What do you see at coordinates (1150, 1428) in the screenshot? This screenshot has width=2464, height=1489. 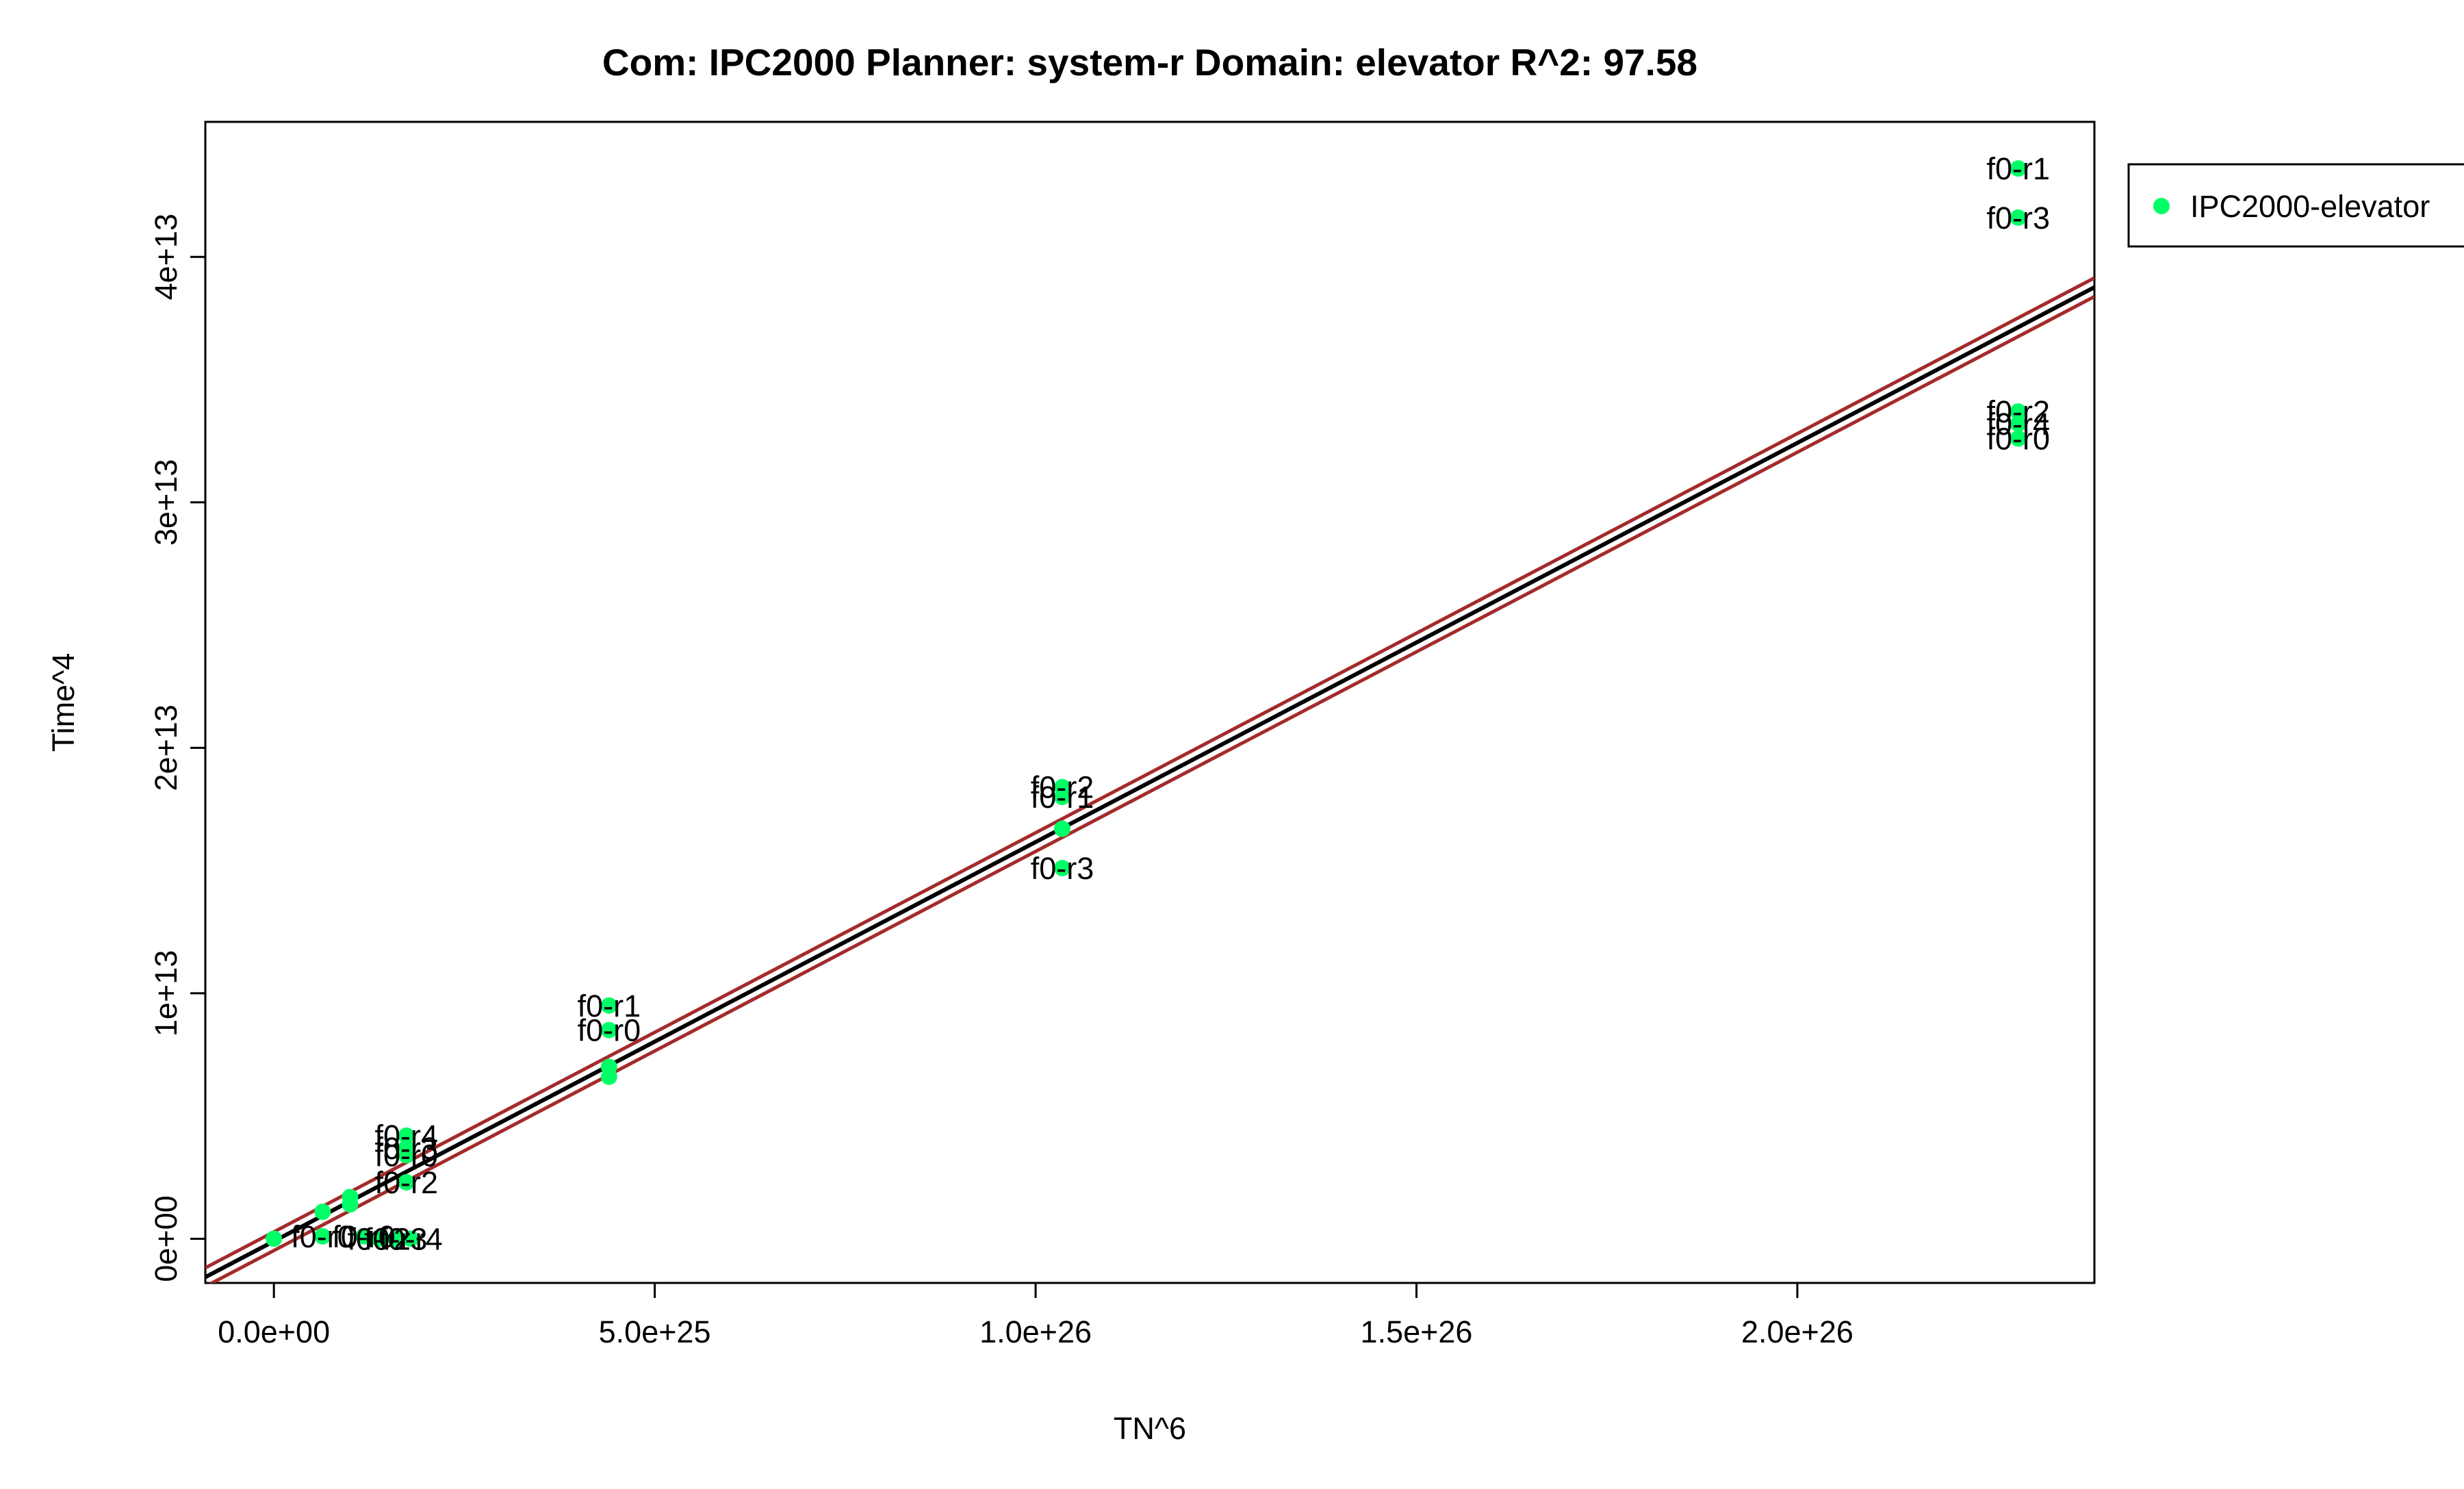 I see `x-axis-label: TN^6` at bounding box center [1150, 1428].